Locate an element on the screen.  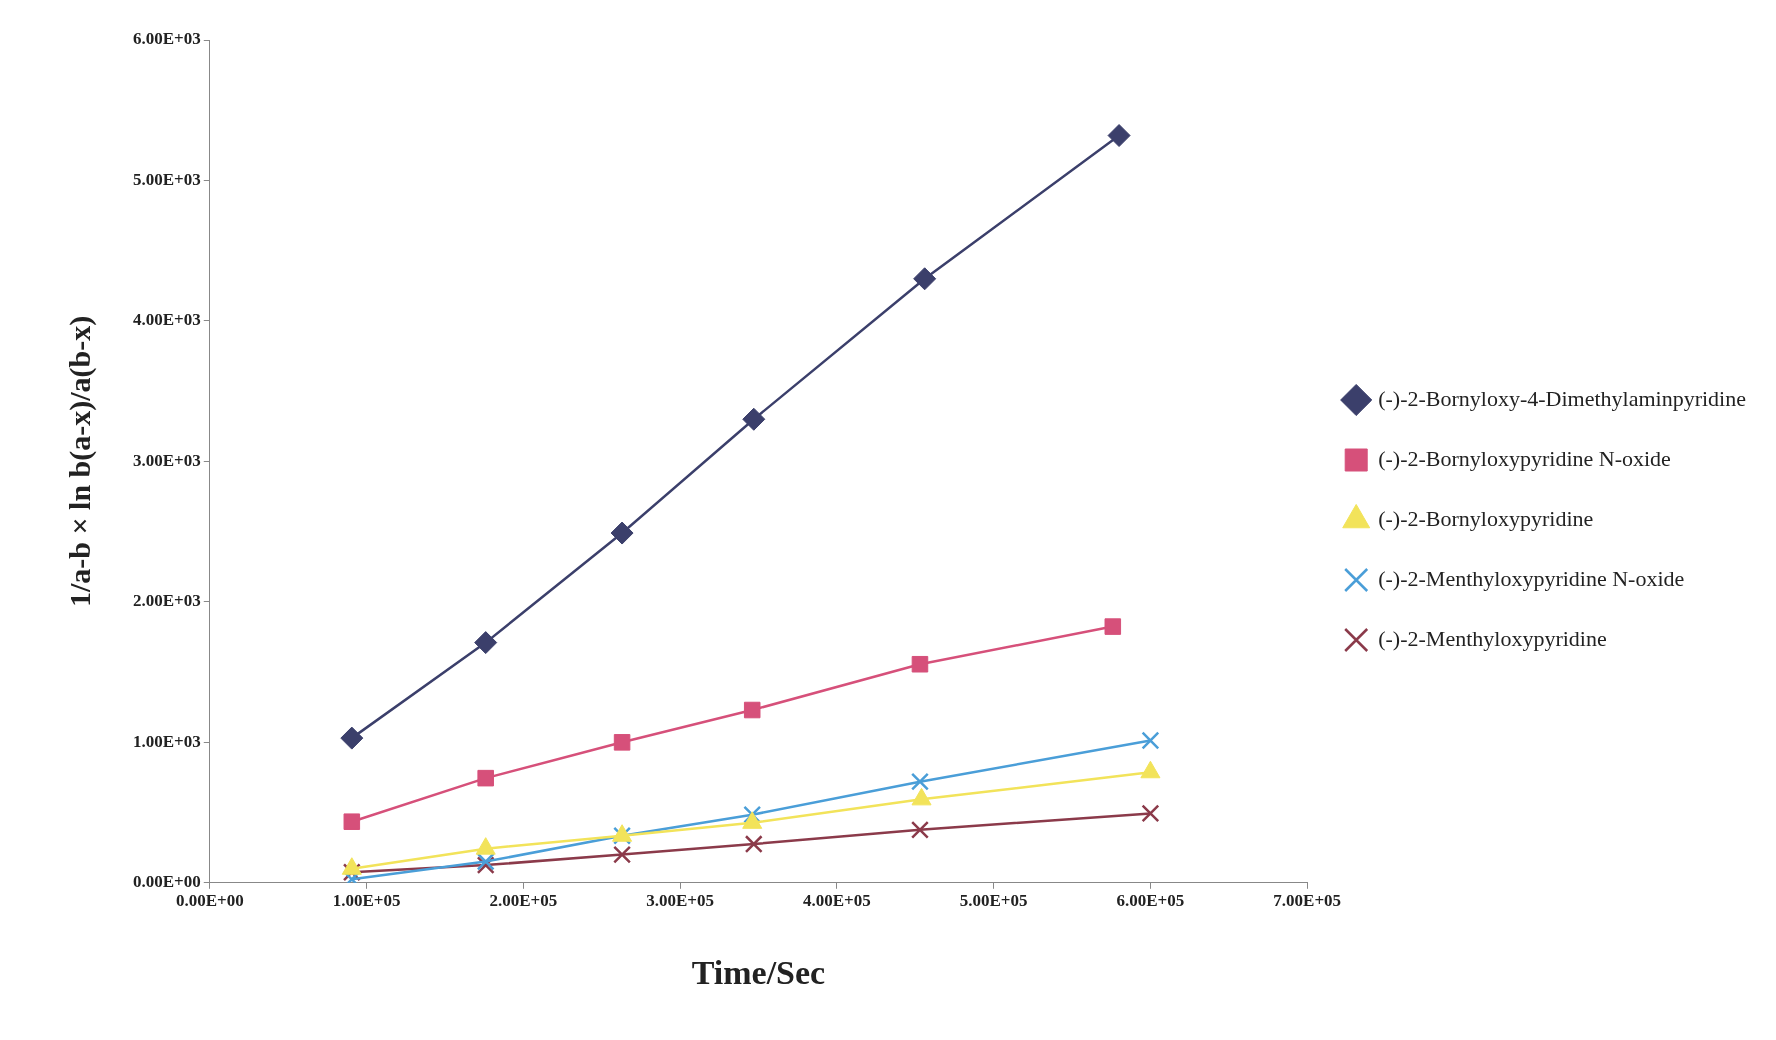
x-tick-label: 1.00E+05 is located at coordinates (366, 901).